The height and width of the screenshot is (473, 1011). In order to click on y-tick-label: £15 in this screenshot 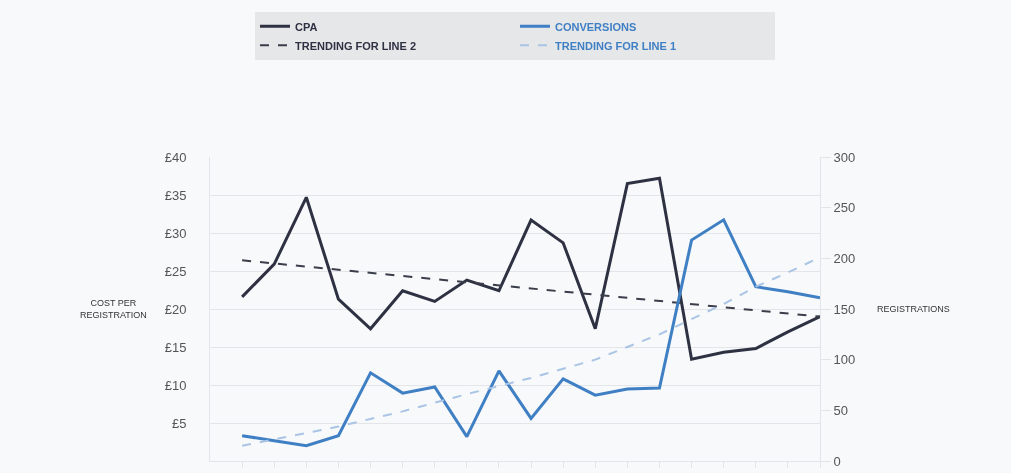, I will do `click(175, 347)`.